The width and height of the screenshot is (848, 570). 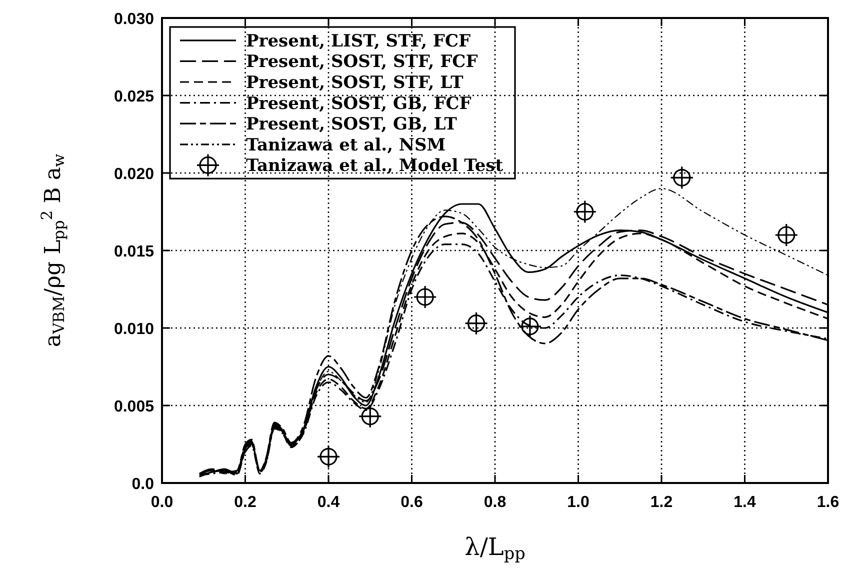 What do you see at coordinates (661, 502) in the screenshot?
I see `x-tick-label: 1.2` at bounding box center [661, 502].